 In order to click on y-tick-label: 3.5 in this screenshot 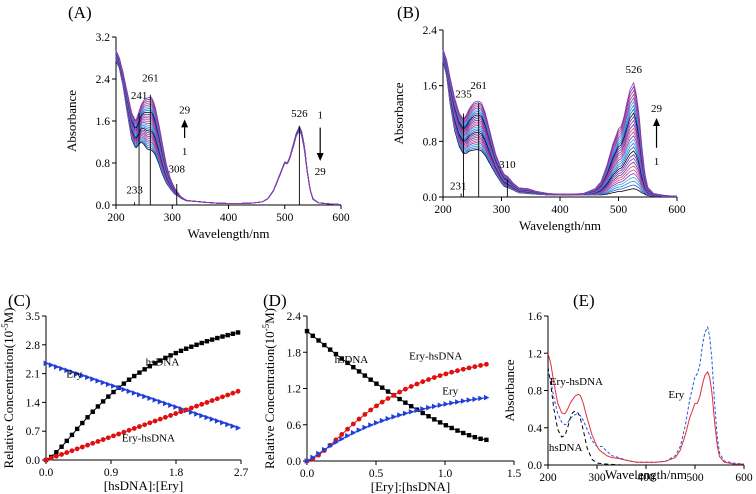, I will do `click(33, 317)`.